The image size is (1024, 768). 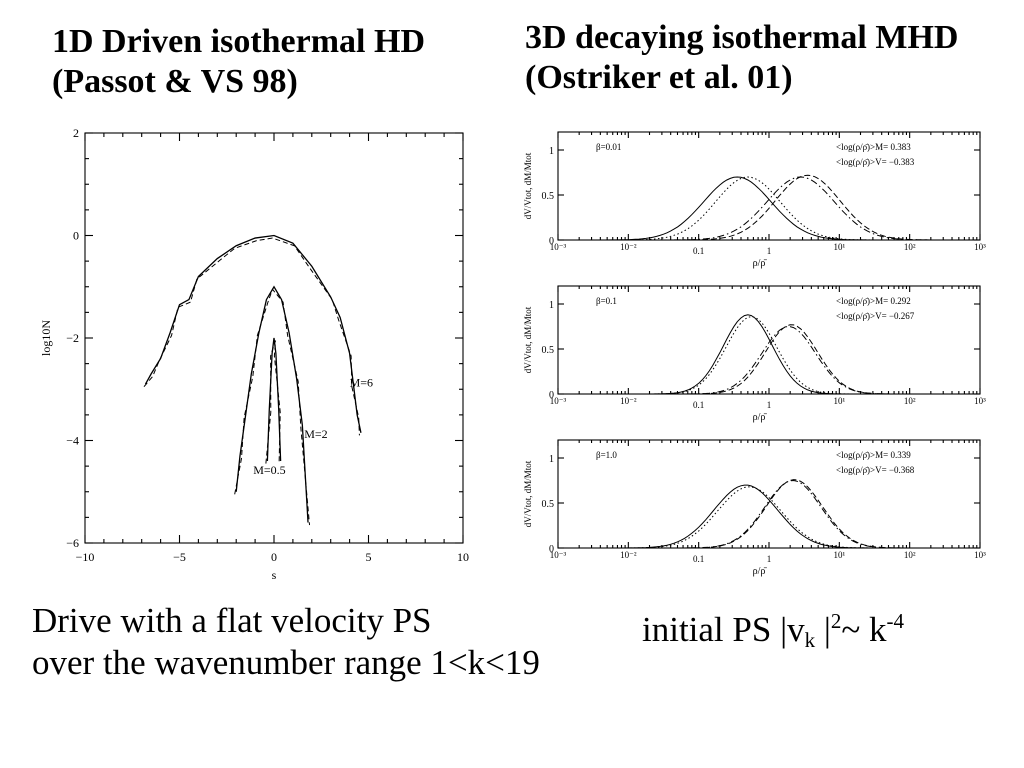 I want to click on caption-prefix: initial PS |v, so click(x=723, y=629).